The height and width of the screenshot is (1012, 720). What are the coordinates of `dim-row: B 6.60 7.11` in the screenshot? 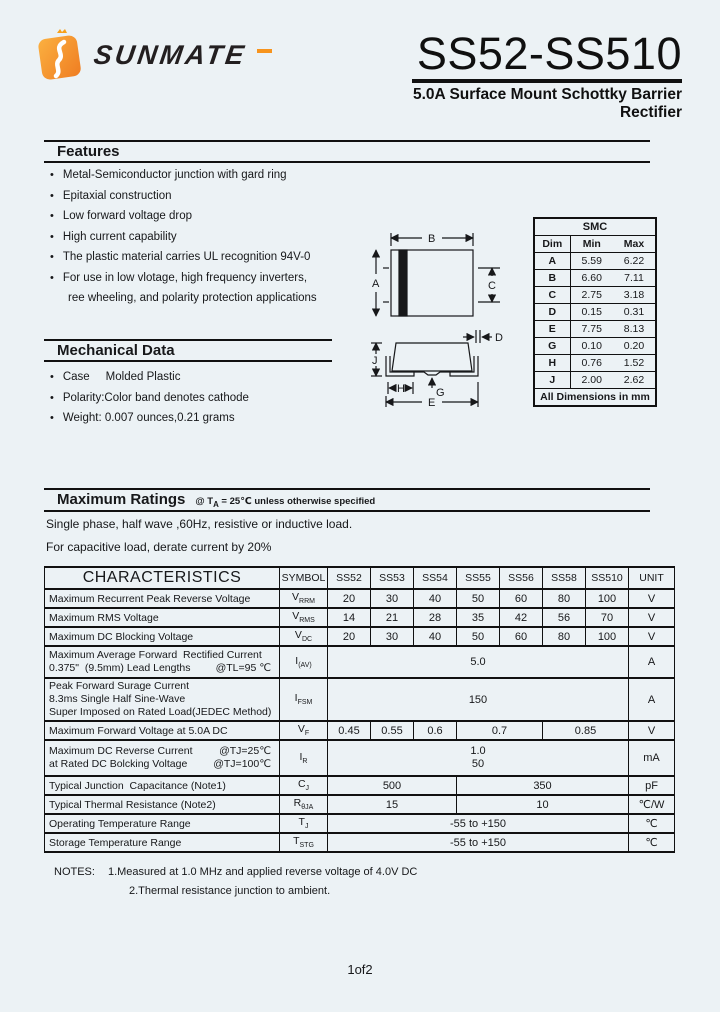 It's located at (595, 278).